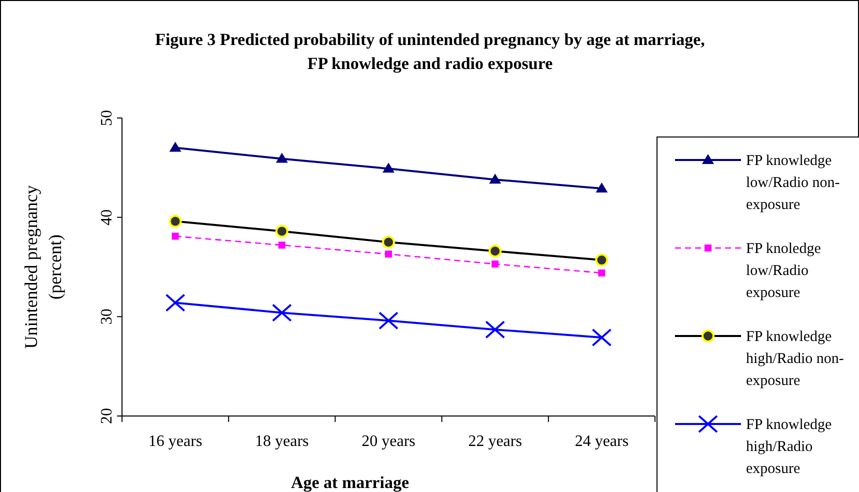  I want to click on y-tick-label: 30, so click(107, 316).